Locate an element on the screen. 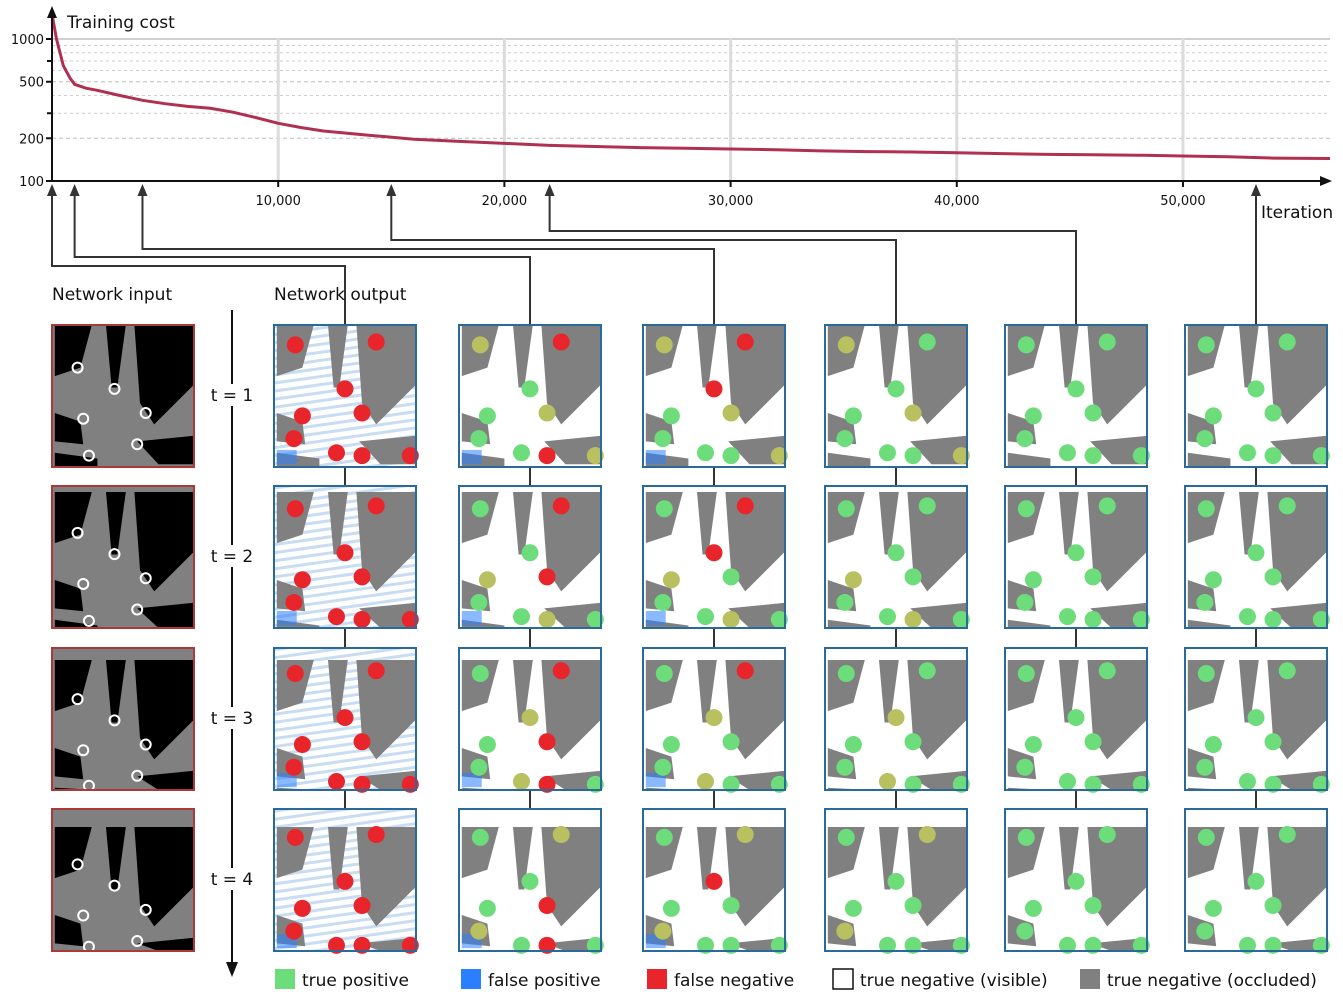 The image size is (1343, 992). false-positive-patch is located at coordinates (655, 780).